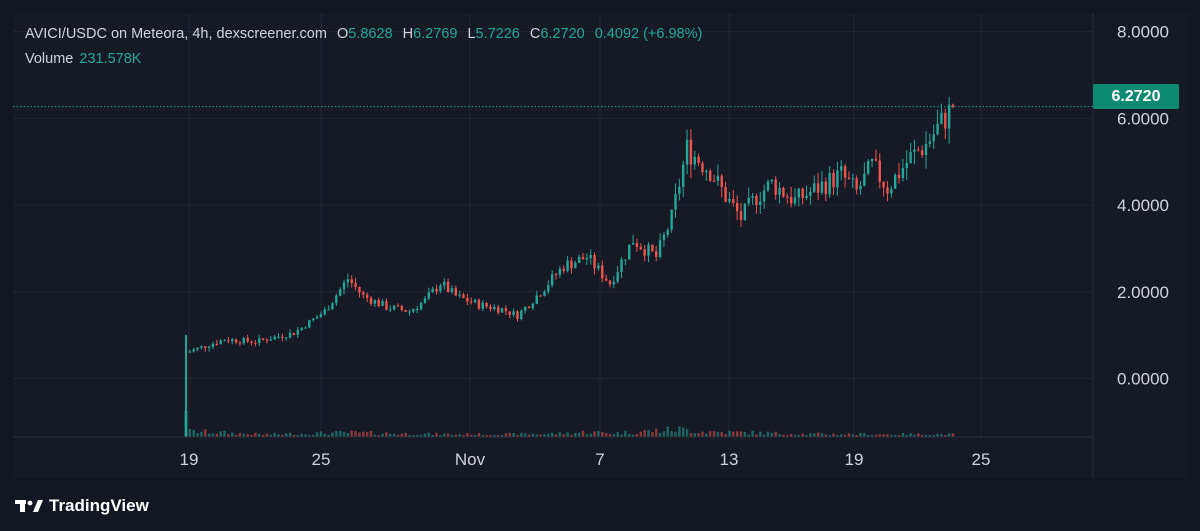 Image resolution: width=1200 pixels, height=531 pixels. What do you see at coordinates (729, 459) in the screenshot?
I see `x-tick-label: 13` at bounding box center [729, 459].